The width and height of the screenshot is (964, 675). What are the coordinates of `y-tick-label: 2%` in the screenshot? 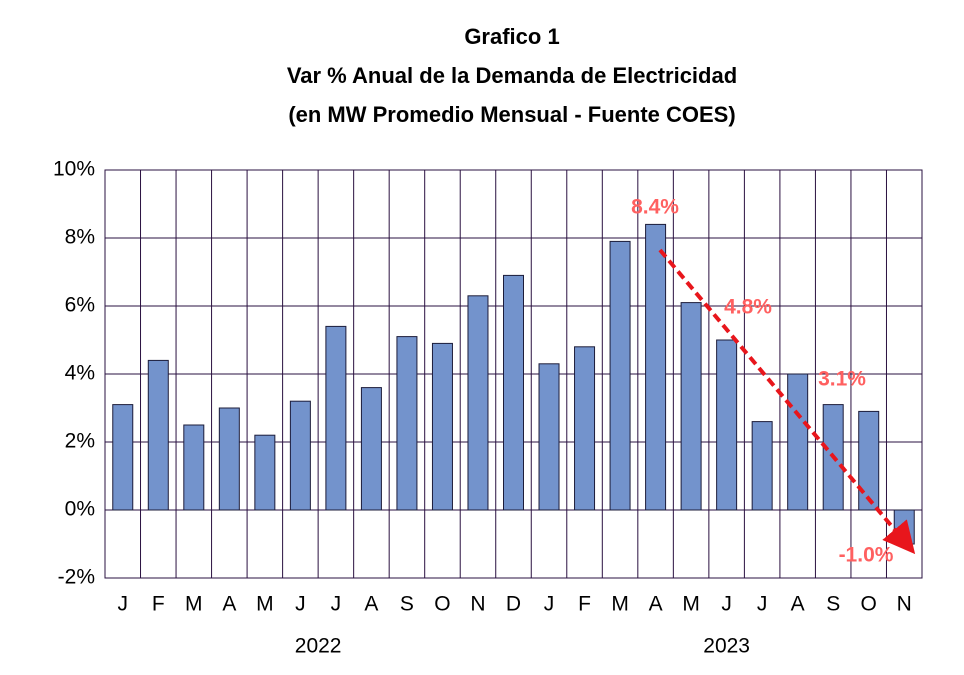 It's located at (80, 441).